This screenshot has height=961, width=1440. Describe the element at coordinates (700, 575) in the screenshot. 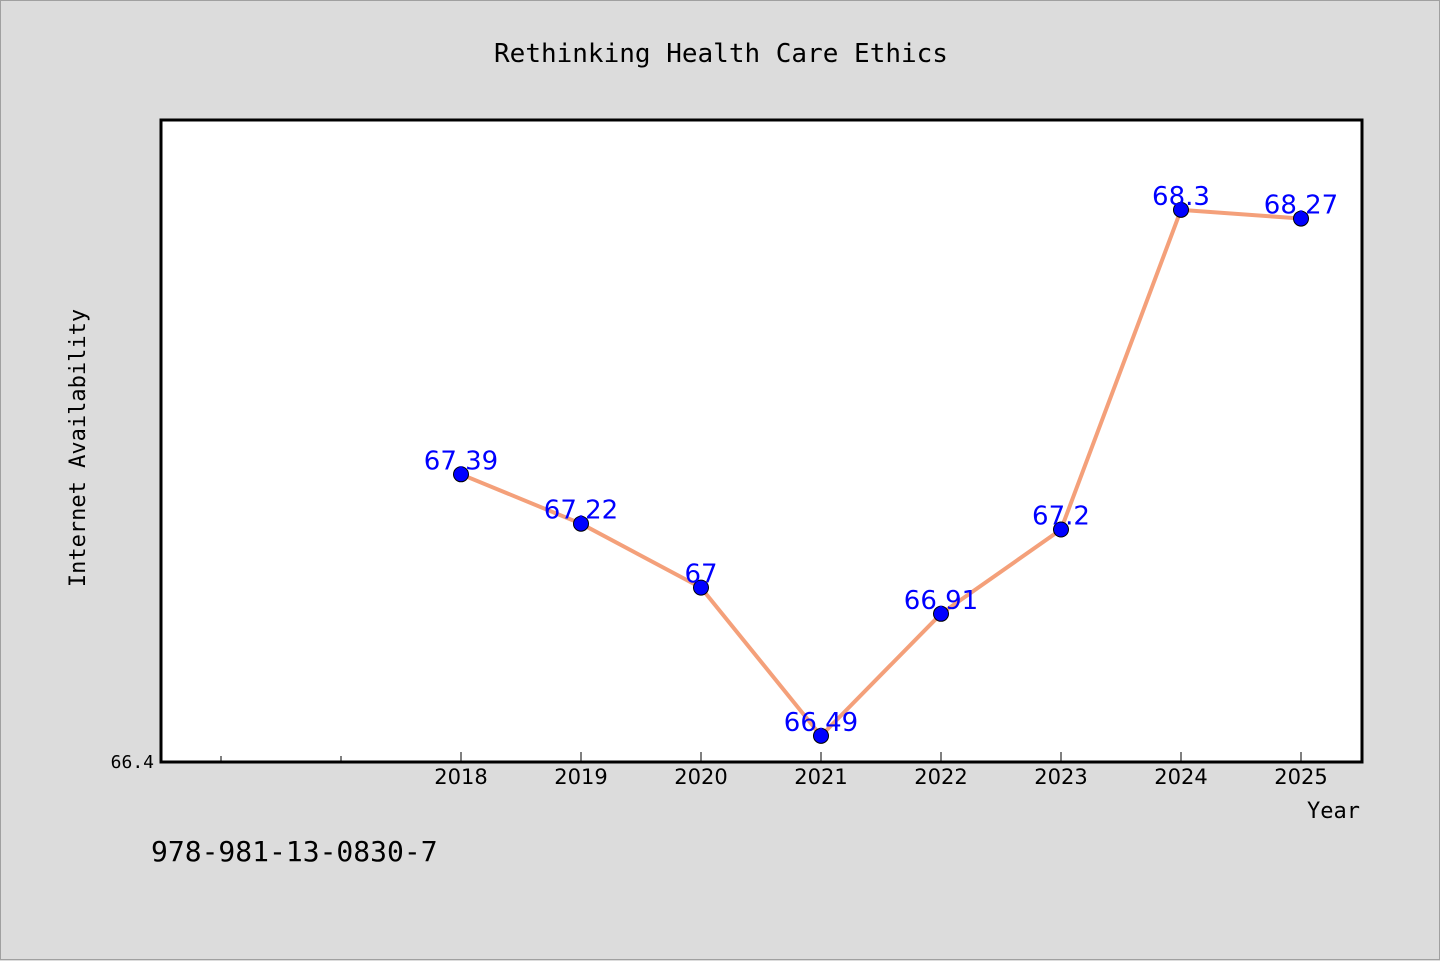

I see `data-label: 67` at that location.